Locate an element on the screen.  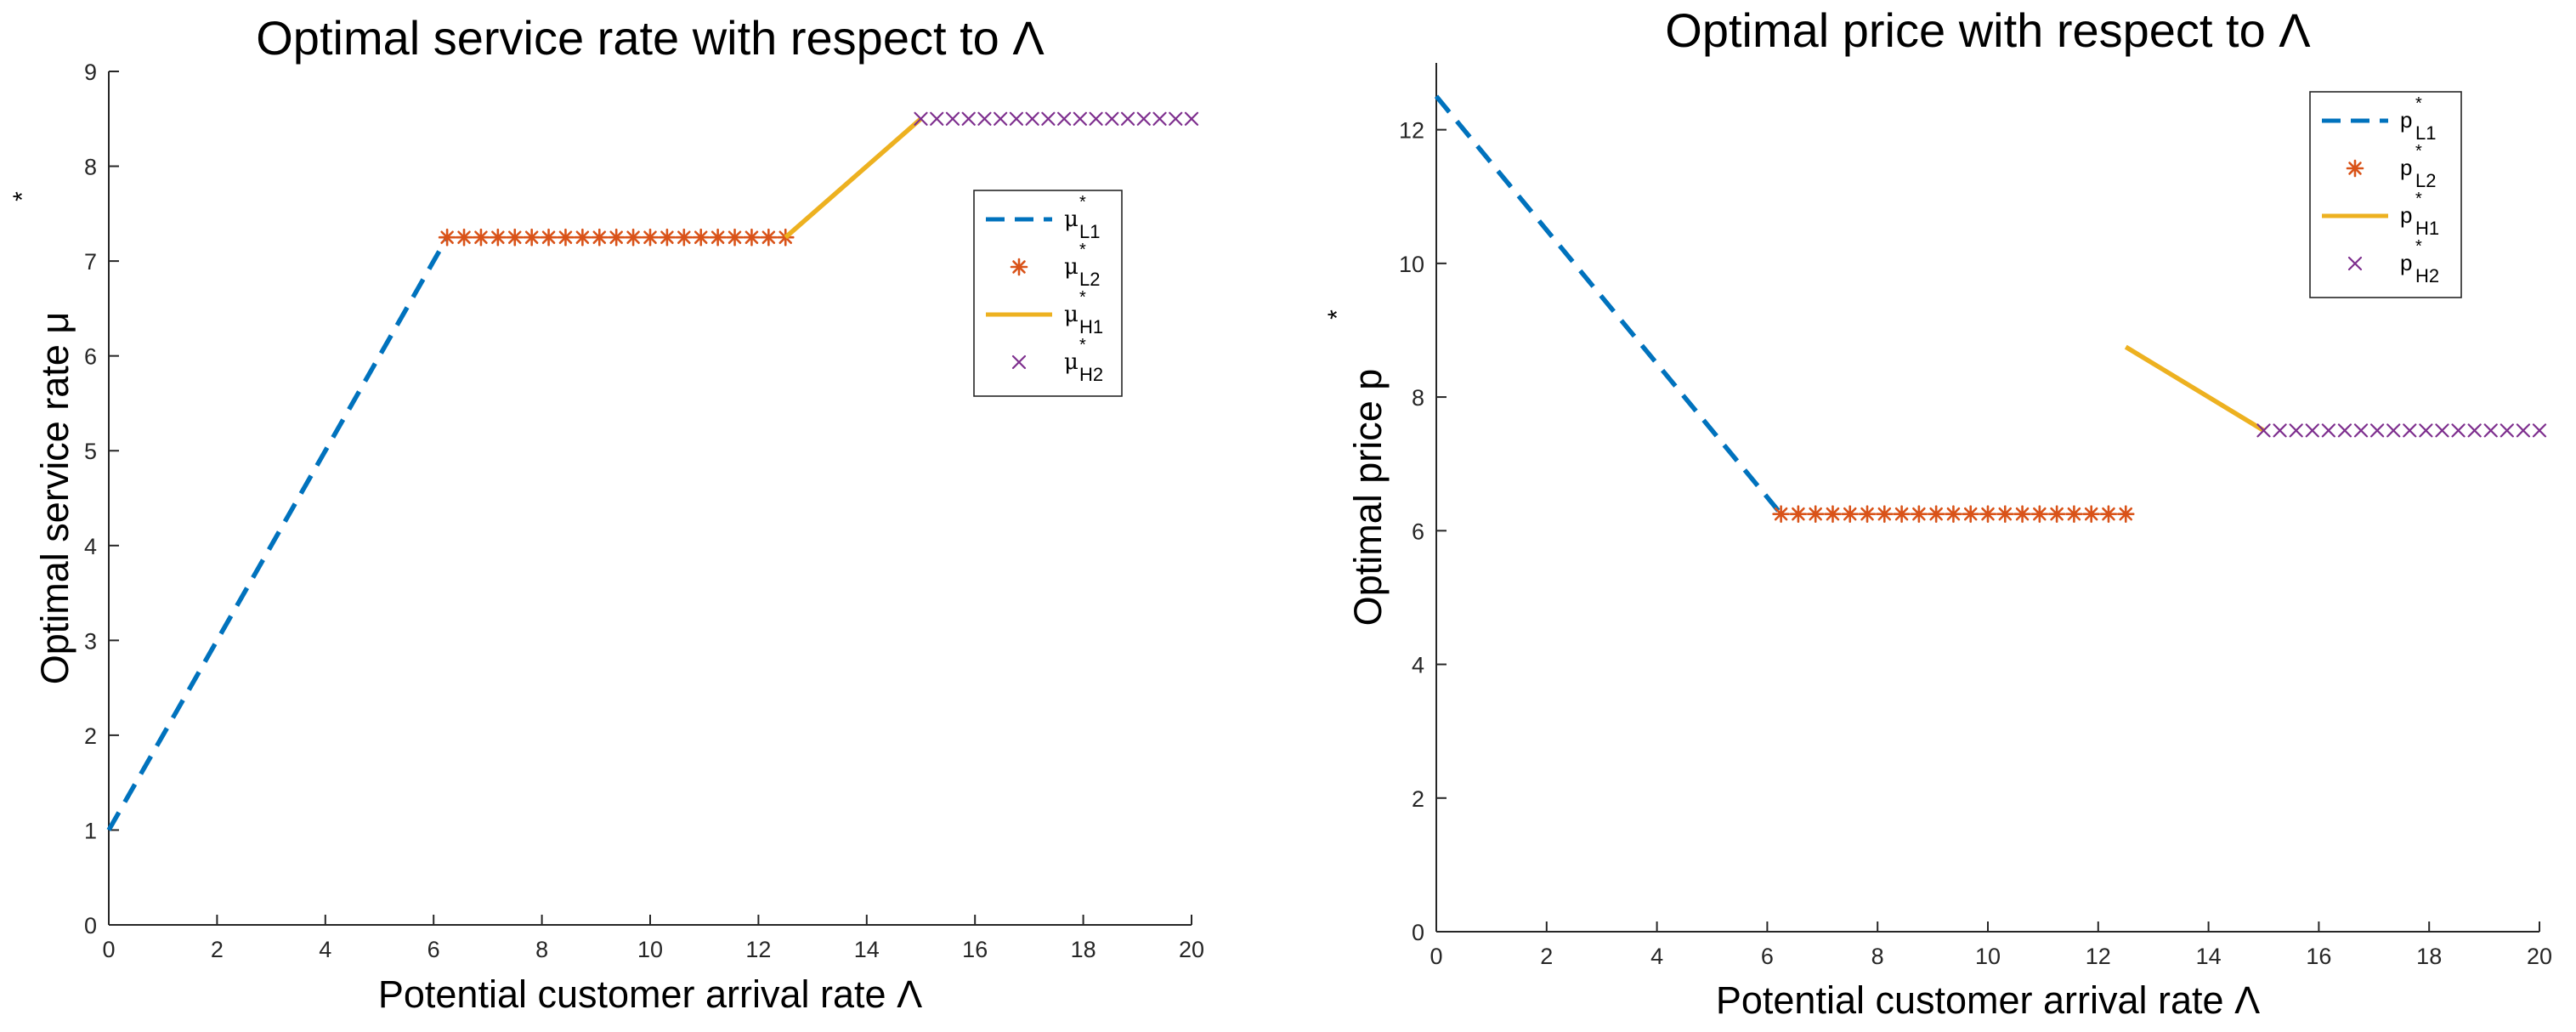
y-tick-label: 12 is located at coordinates (1411, 131).